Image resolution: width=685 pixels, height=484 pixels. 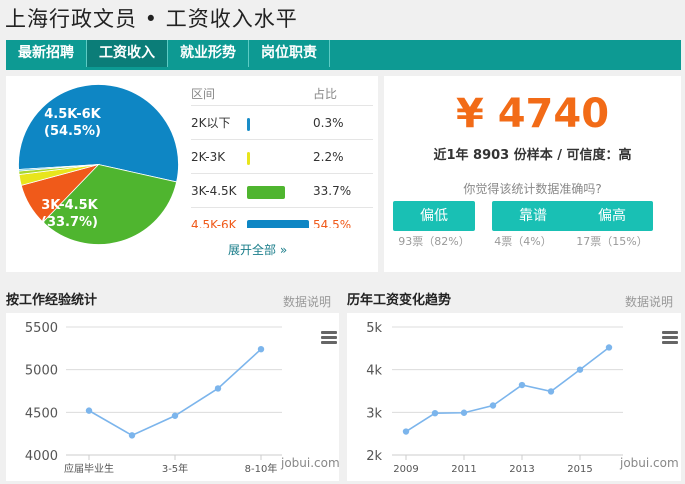 What do you see at coordinates (307, 302) in the screenshot?
I see `experience-data-note-link: 数据说明` at bounding box center [307, 302].